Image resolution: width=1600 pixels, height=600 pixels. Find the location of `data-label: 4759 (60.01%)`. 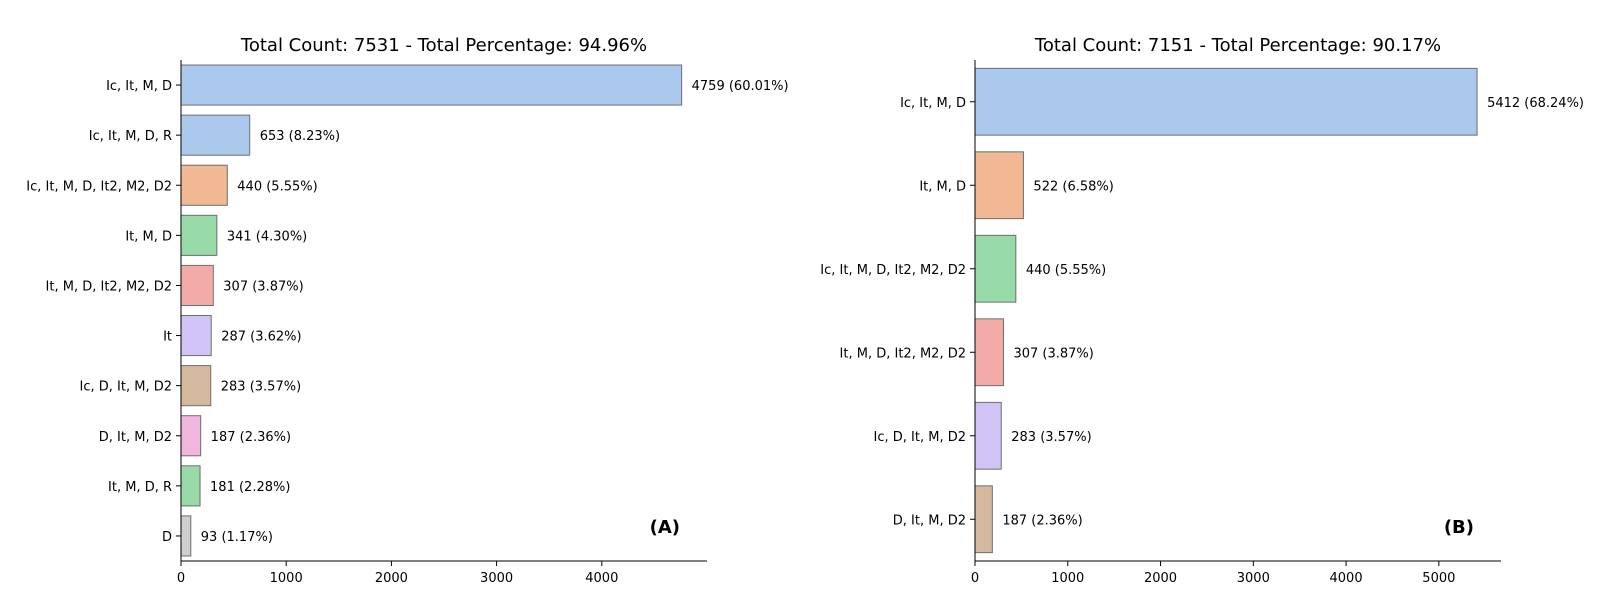

data-label: 4759 (60.01%) is located at coordinates (740, 86).